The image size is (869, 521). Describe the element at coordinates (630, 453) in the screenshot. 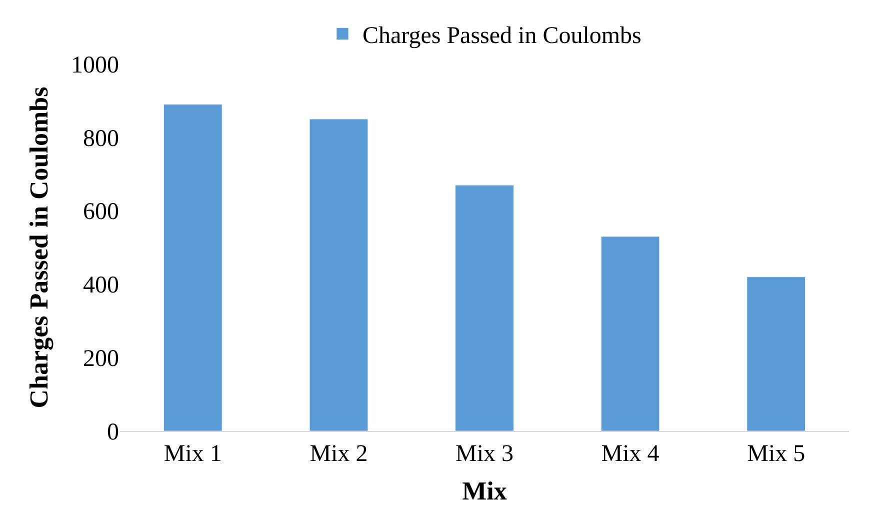

I see `x-tick-label: Mix 4` at that location.